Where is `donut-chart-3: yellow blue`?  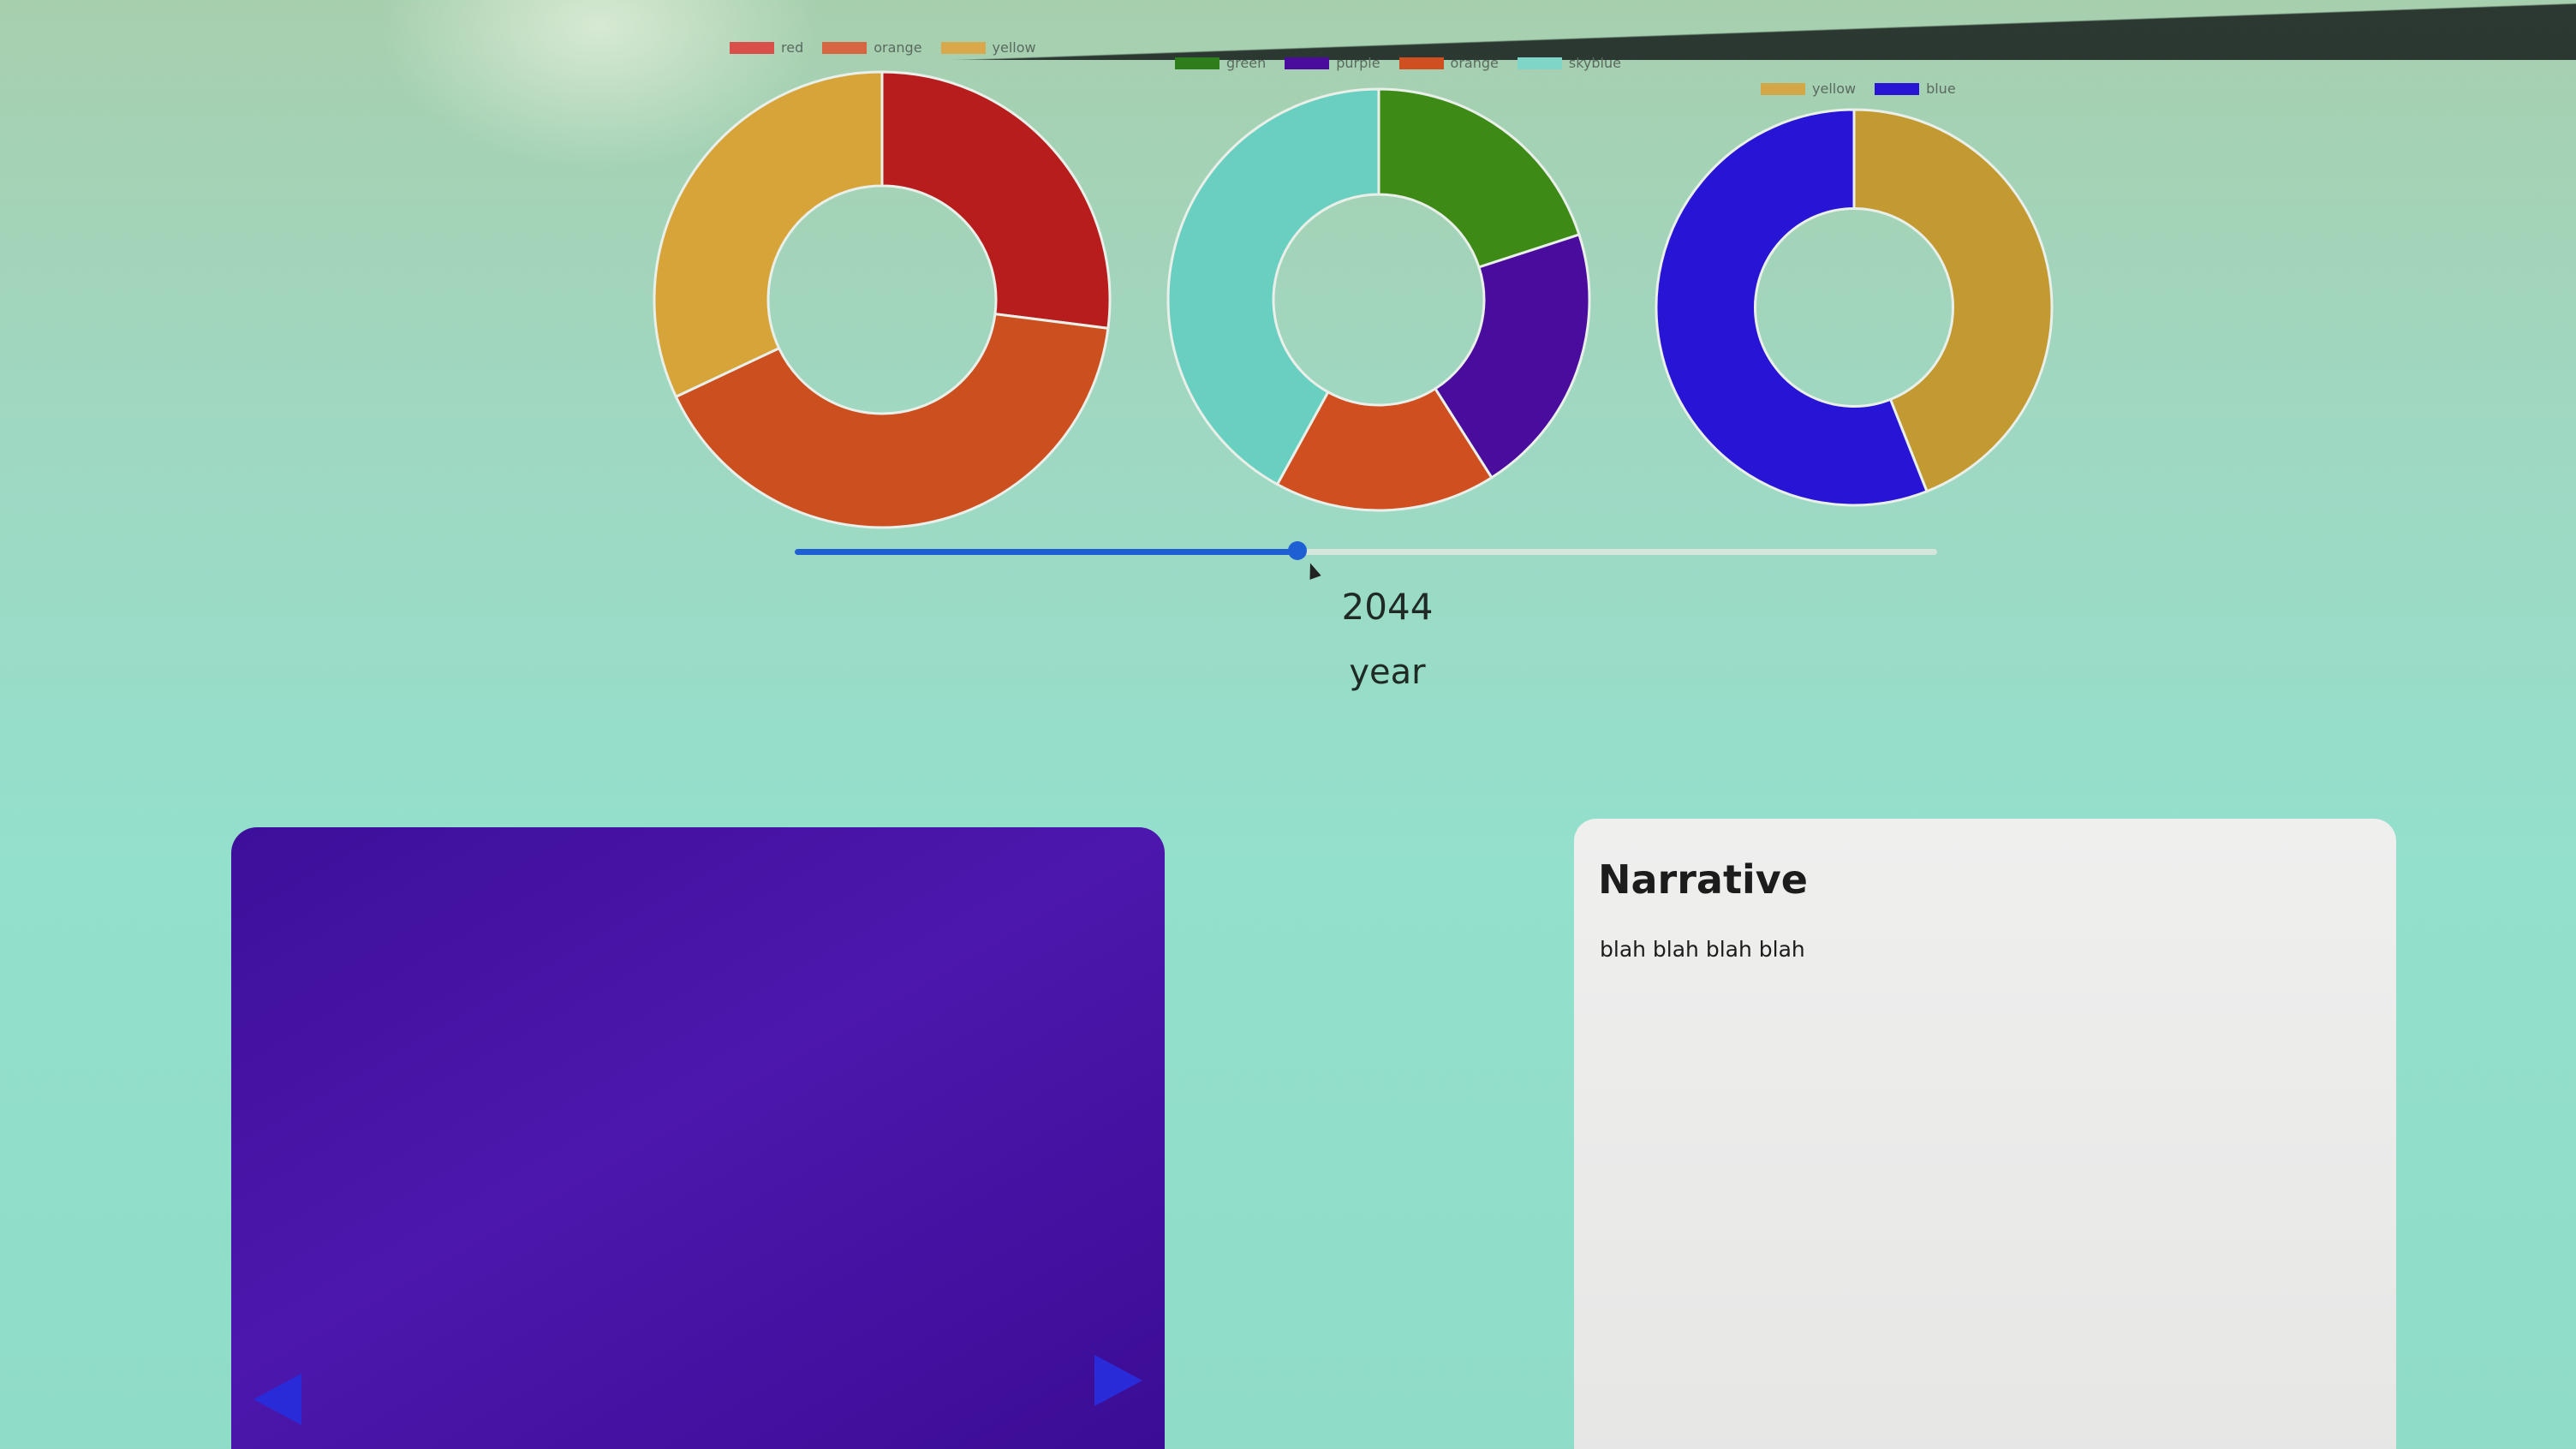 donut-chart-3: yellow blue is located at coordinates (1858, 299).